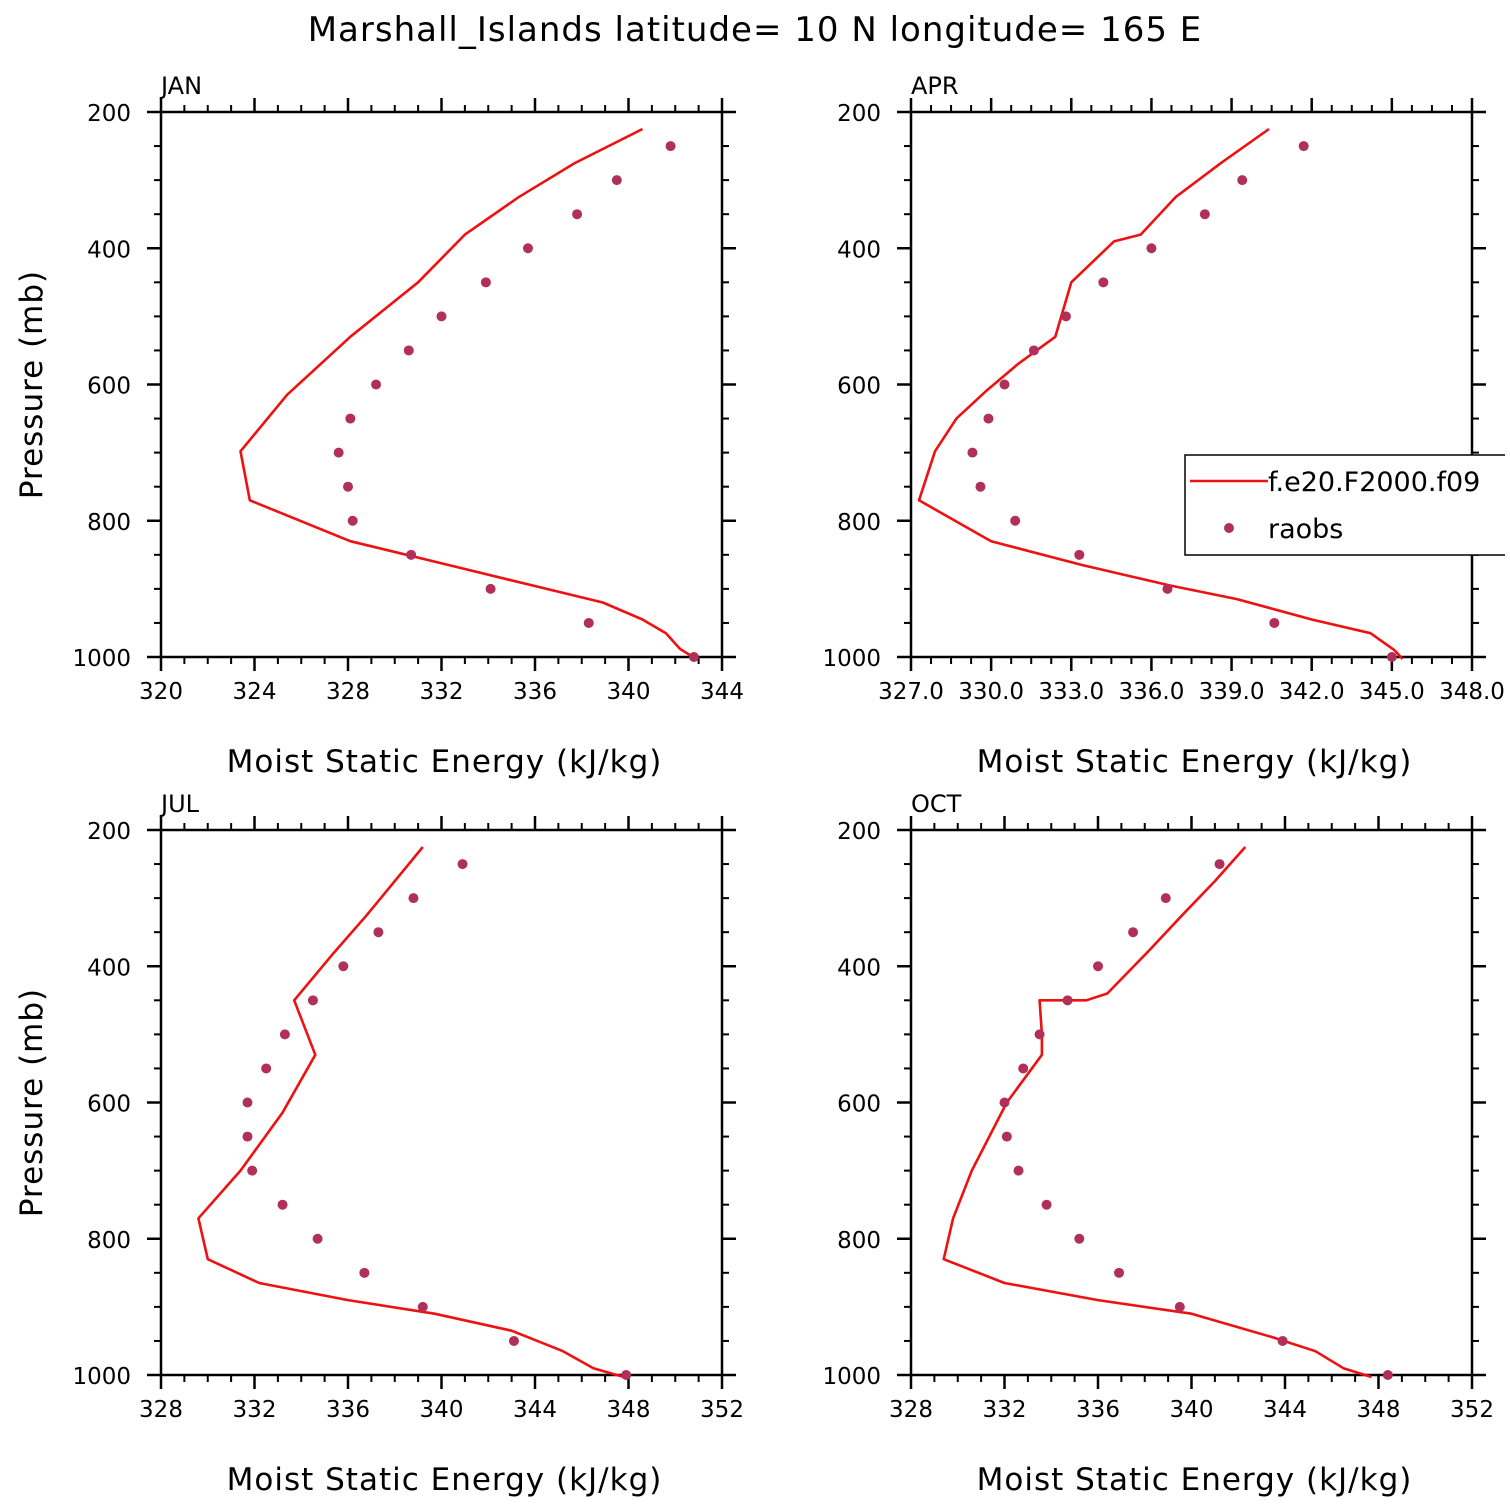  Describe the element at coordinates (180, 86) in the screenshot. I see `panel-title: JAN` at that location.